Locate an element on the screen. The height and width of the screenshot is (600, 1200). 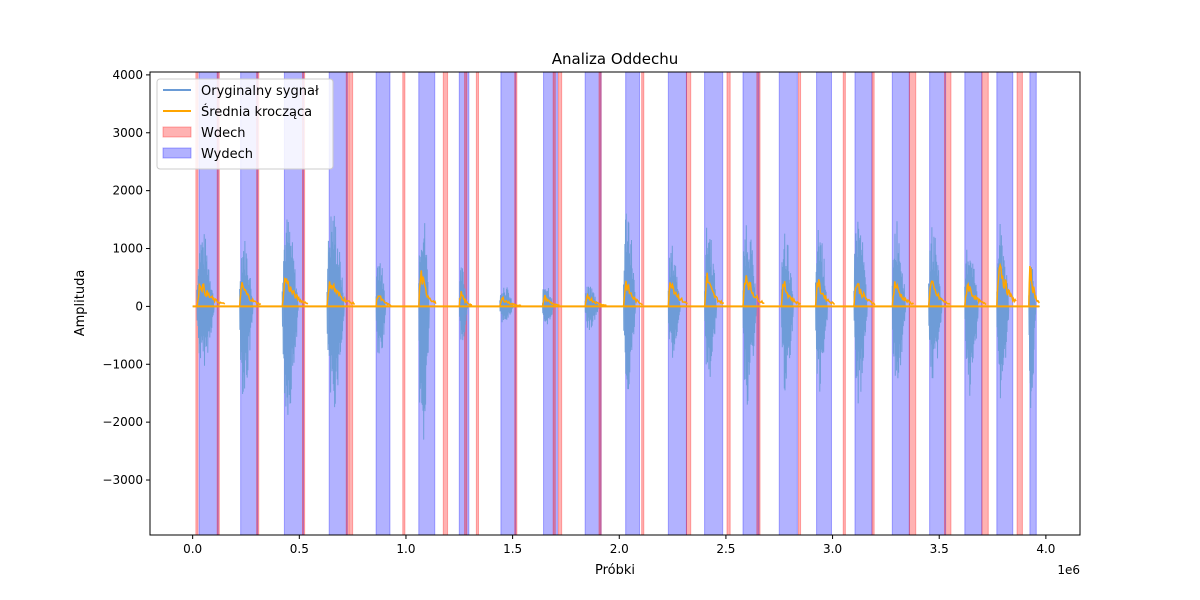
x-axis: 0.0 0.5 1.0 1.5 2.0 2.5 3.0 3.5 4.0 is located at coordinates (619, 545).